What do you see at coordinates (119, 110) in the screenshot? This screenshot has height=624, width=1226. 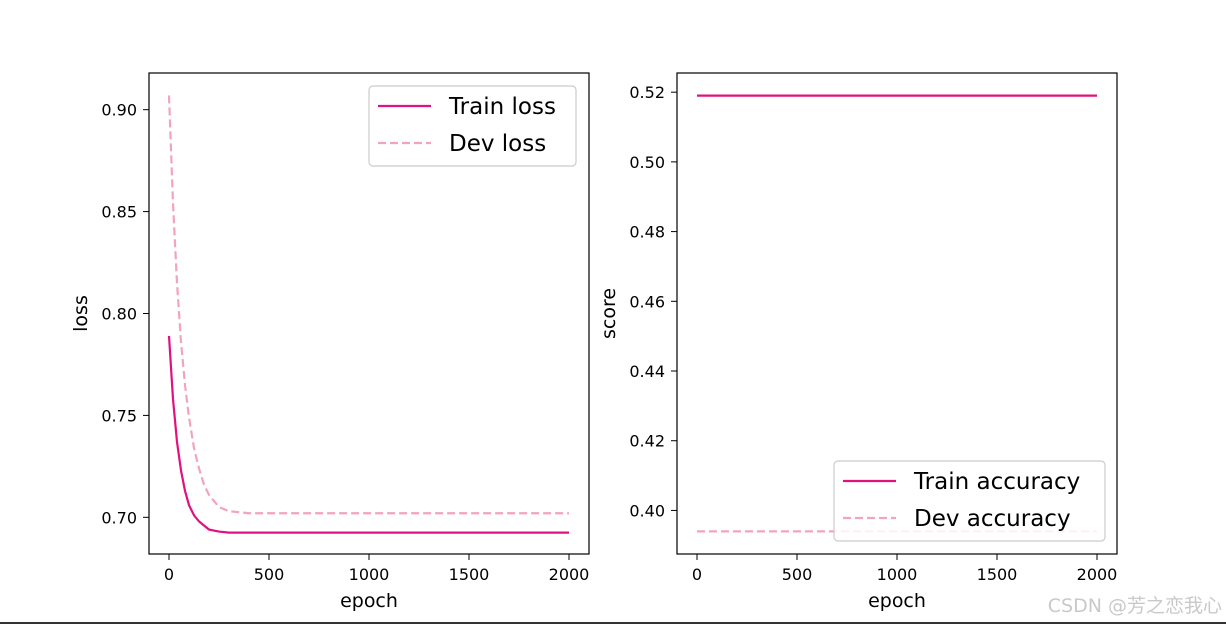 I see `y-tick-label: 0.90` at bounding box center [119, 110].